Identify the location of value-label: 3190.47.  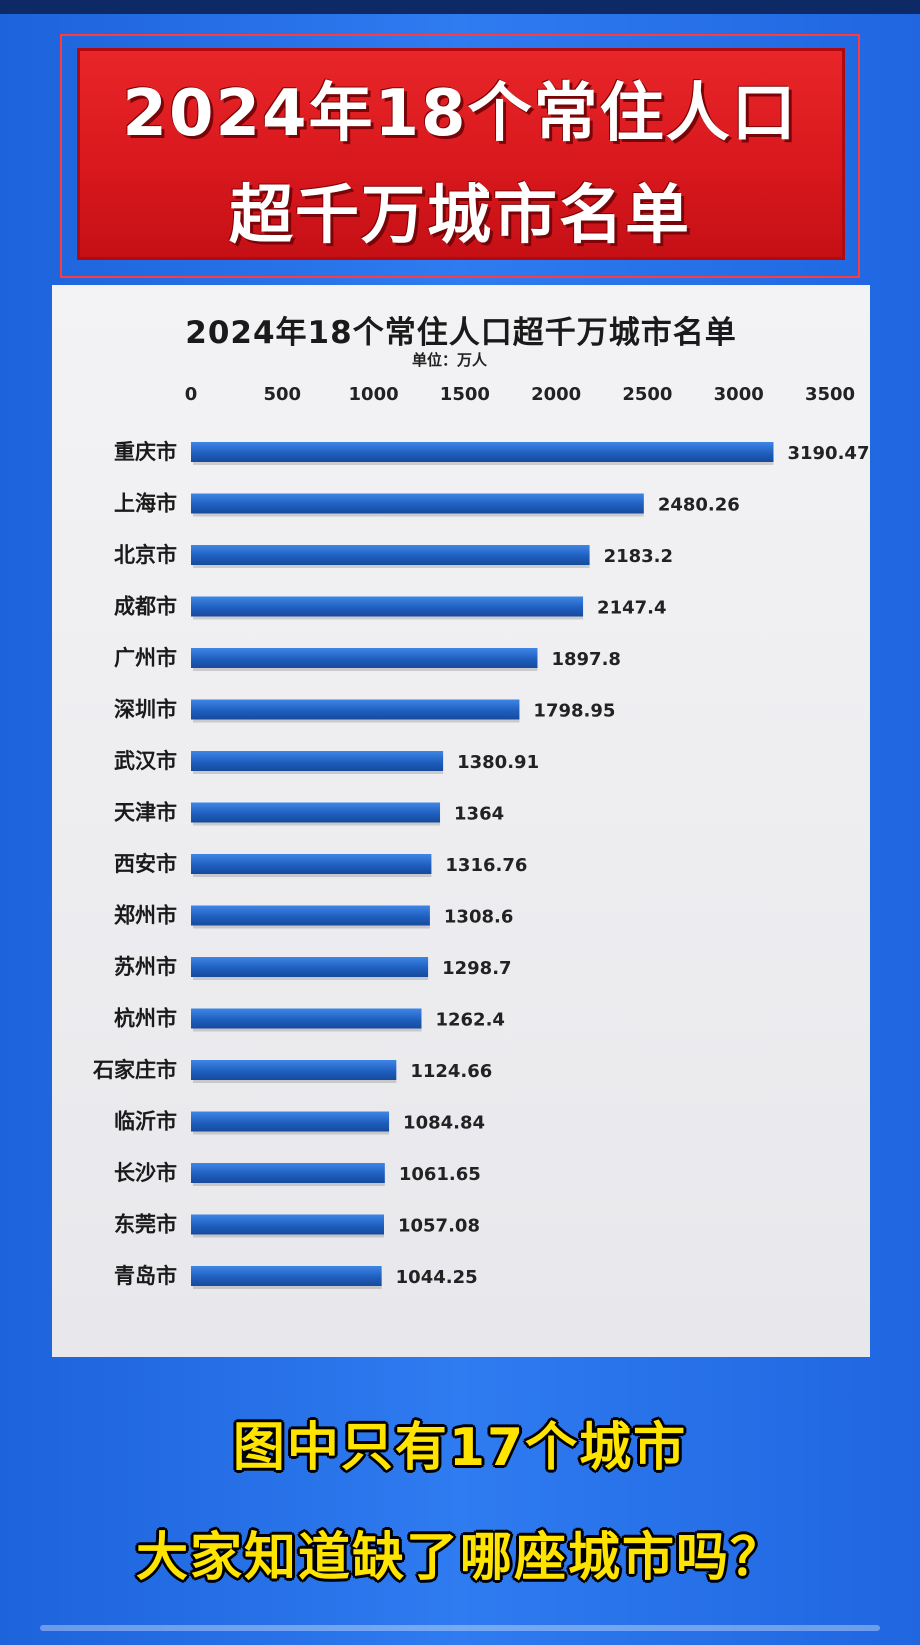
(828, 453).